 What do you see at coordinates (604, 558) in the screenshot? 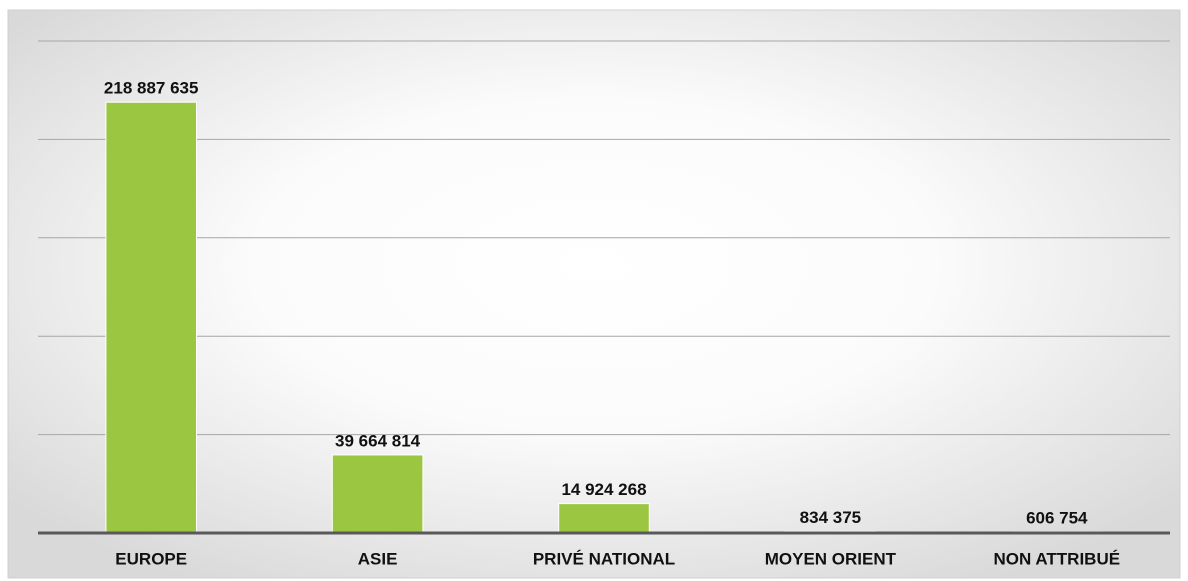
I see `x-tick-label: PRIVÉ NATIONAL` at bounding box center [604, 558].